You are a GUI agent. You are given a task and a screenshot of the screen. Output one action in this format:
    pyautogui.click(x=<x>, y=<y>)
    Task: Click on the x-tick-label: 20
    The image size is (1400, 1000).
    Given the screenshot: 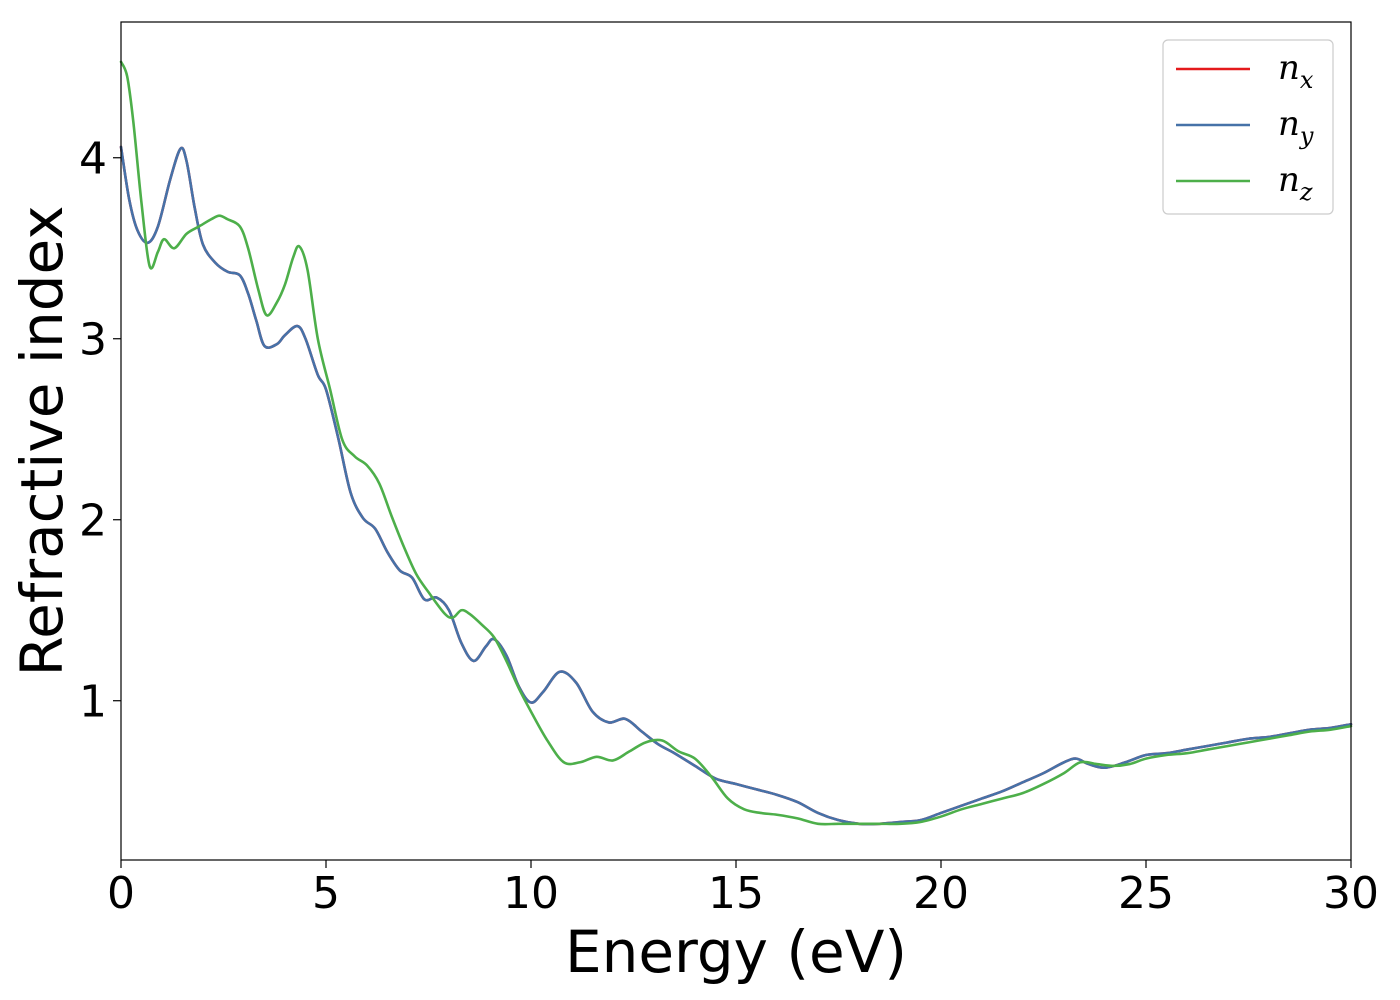 What is the action you would take?
    pyautogui.click(x=941, y=893)
    